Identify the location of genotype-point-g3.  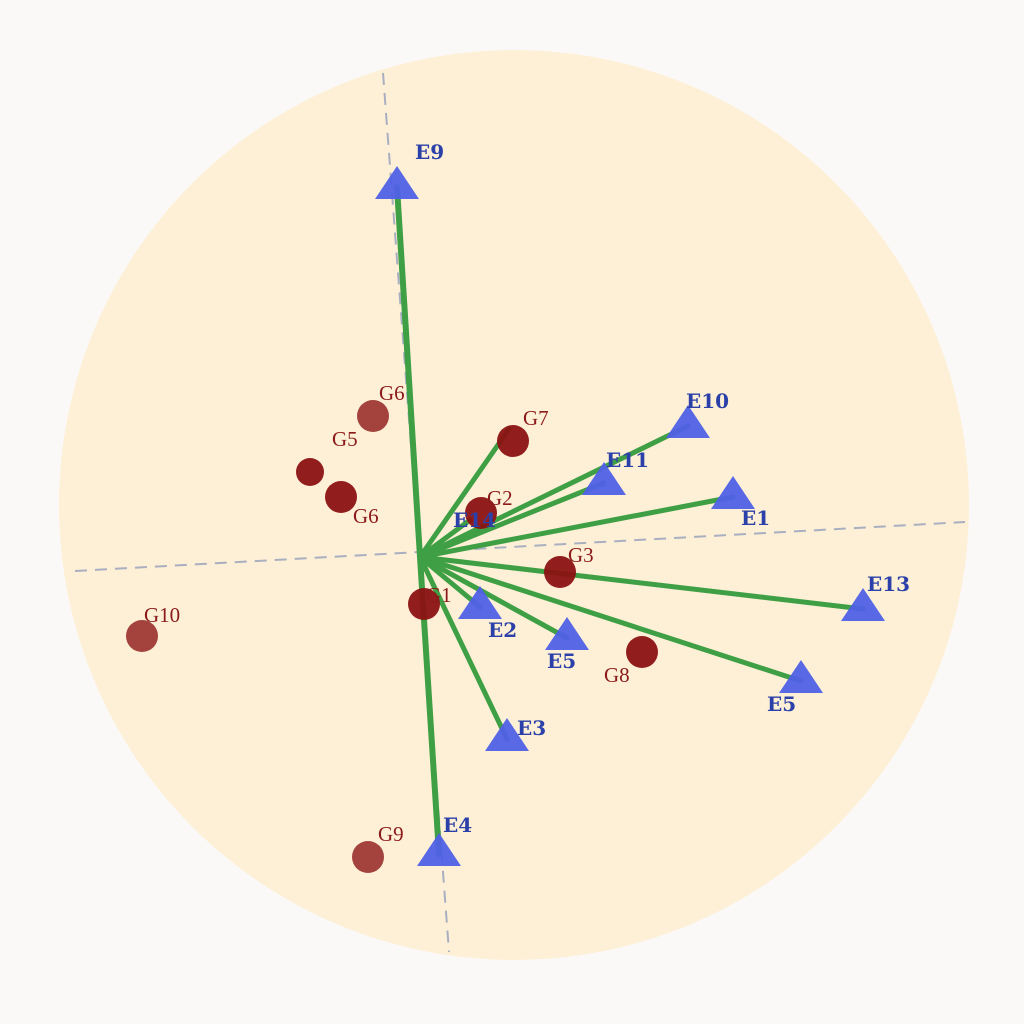
(560, 572).